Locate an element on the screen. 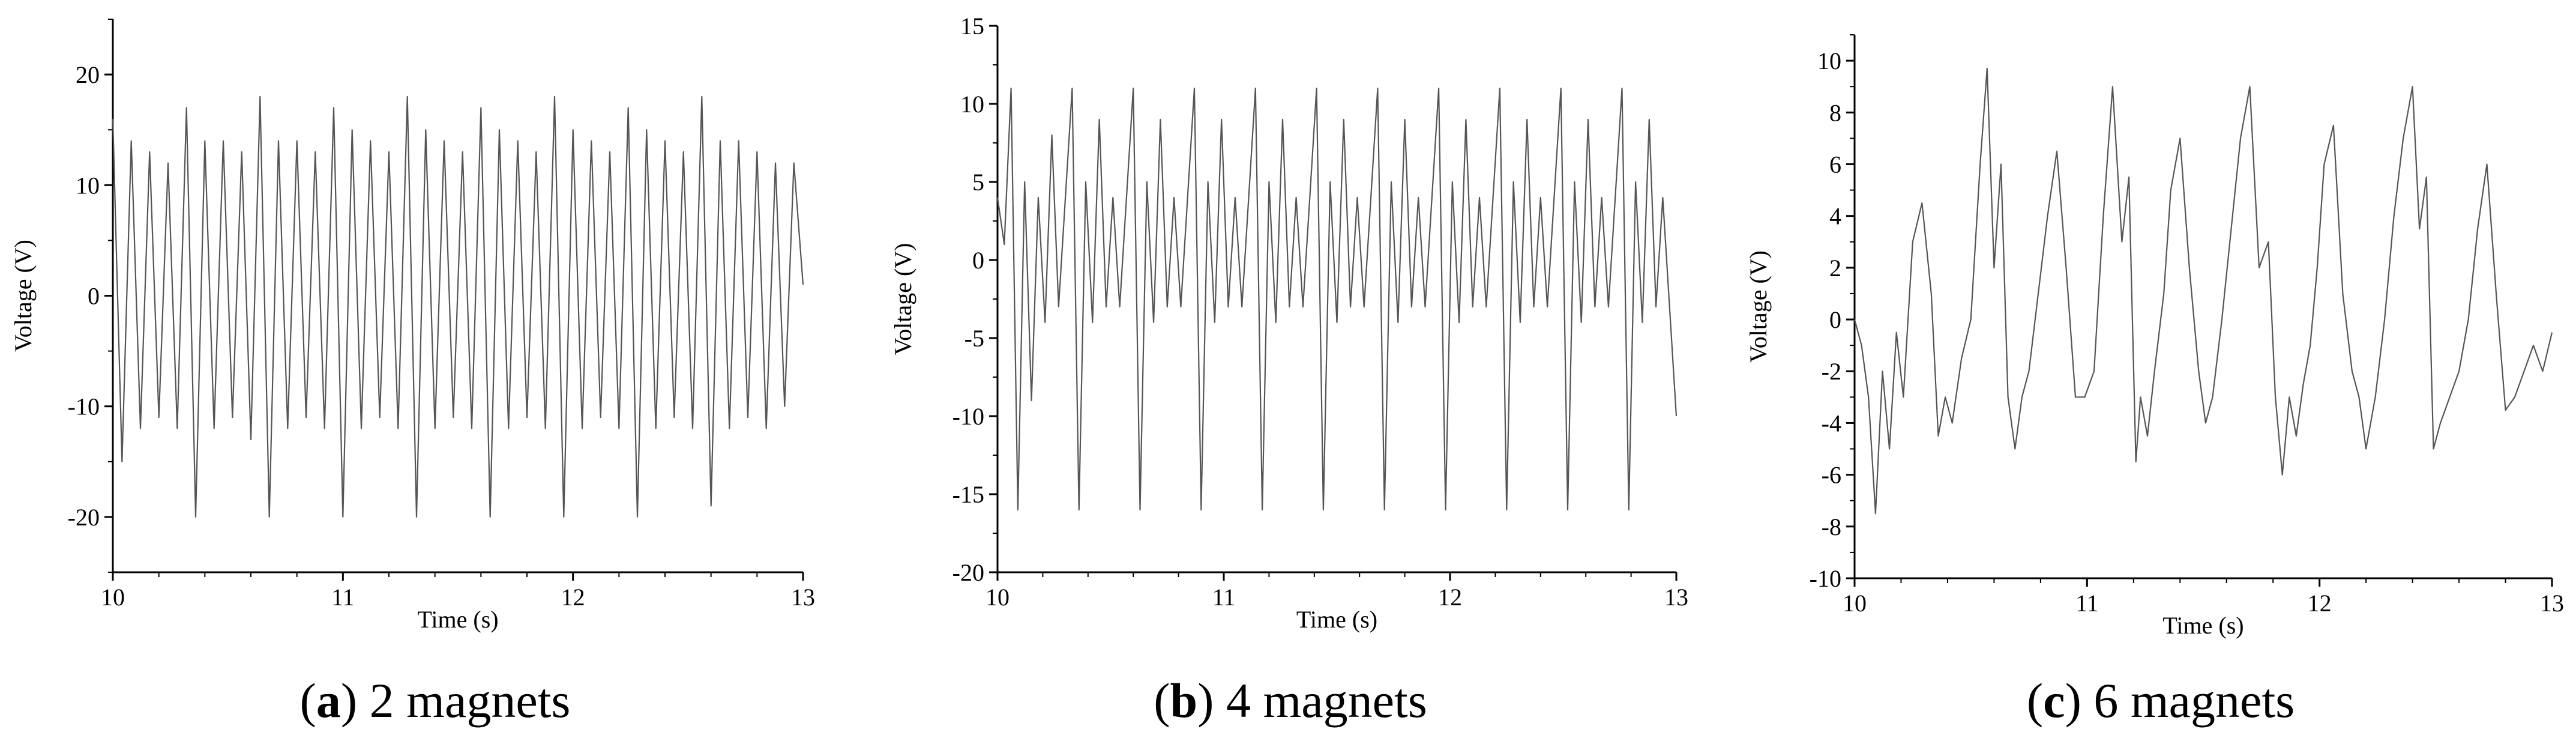  x-axis-title-b: Time (s) is located at coordinates (1336, 620).